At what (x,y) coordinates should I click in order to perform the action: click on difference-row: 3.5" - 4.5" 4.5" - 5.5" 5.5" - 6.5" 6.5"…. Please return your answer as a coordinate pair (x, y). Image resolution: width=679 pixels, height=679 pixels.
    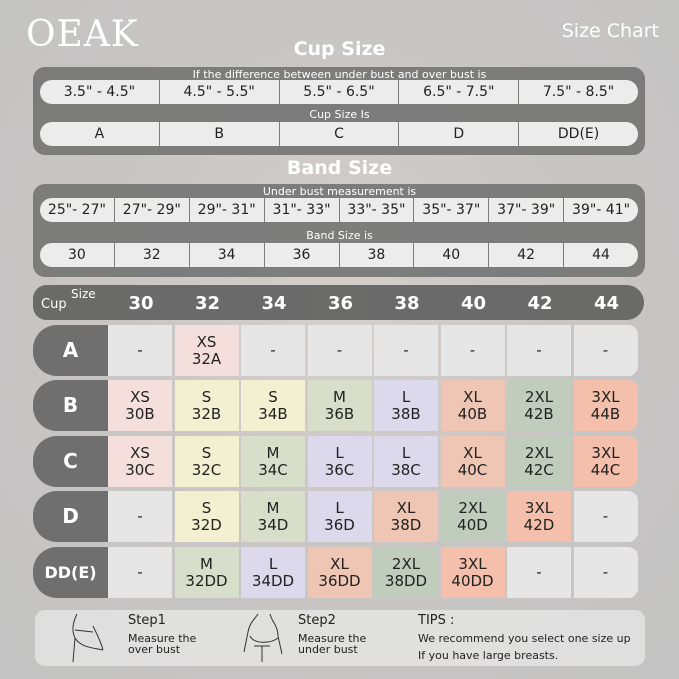
    Looking at the image, I should click on (339, 92).